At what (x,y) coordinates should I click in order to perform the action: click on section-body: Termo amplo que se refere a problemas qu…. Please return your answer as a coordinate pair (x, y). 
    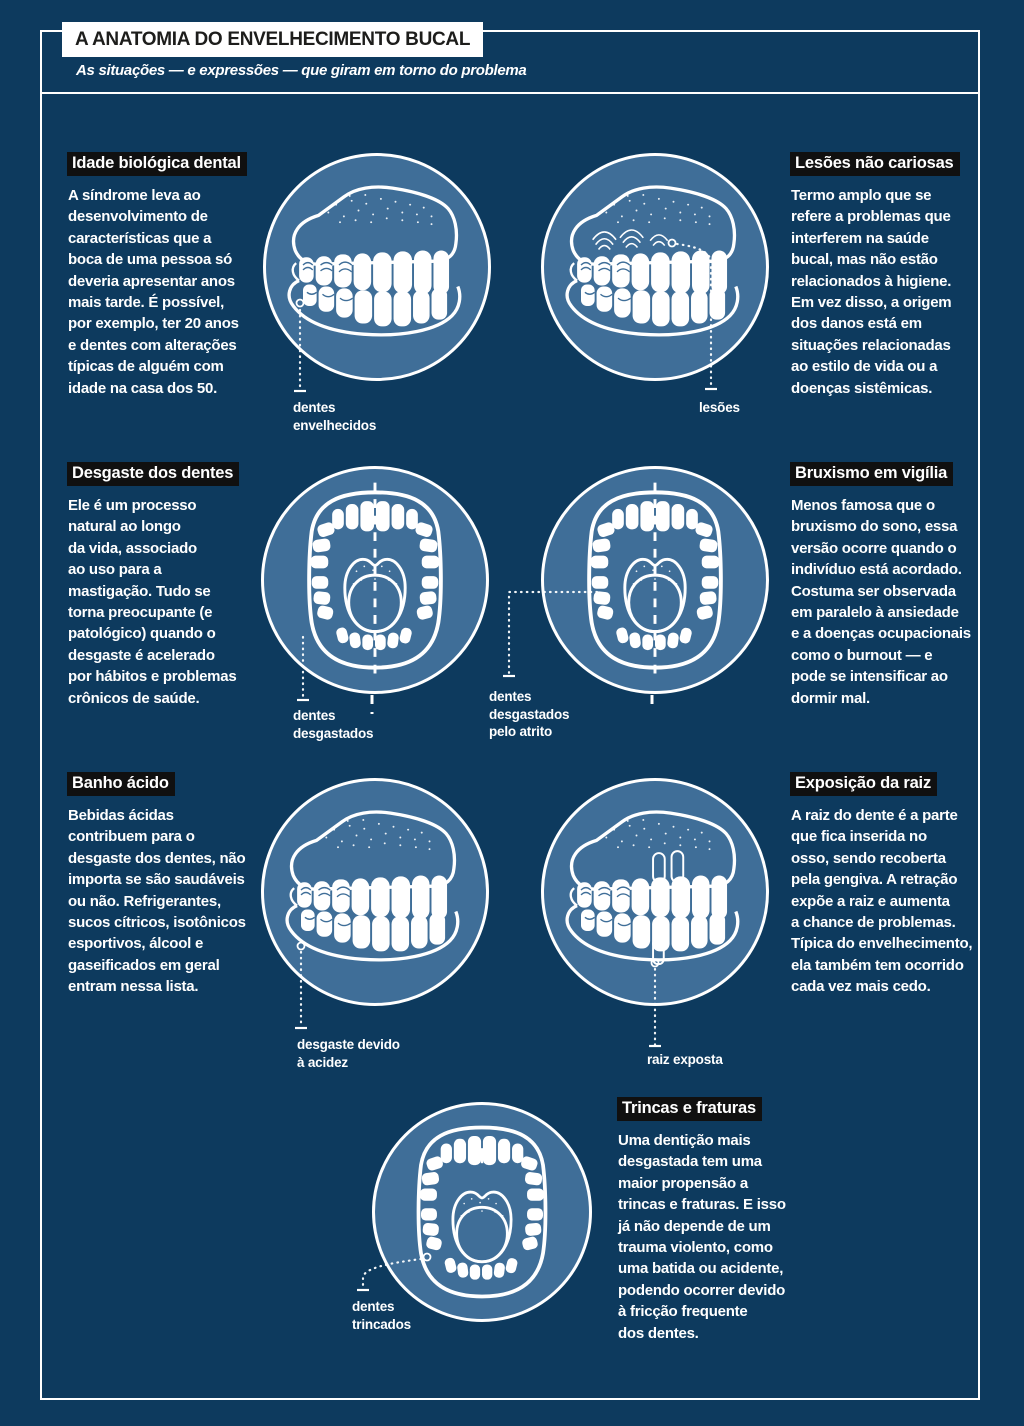
    Looking at the image, I should click on (871, 292).